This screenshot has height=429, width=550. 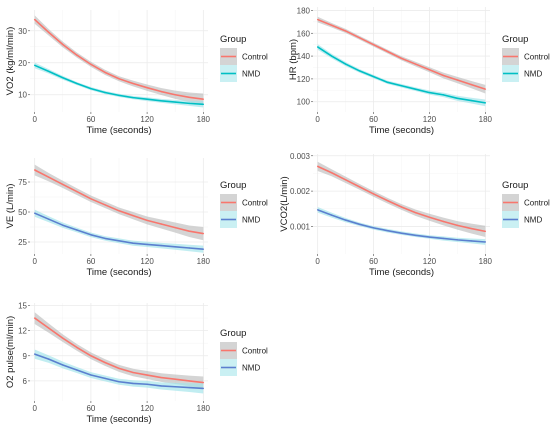 I want to click on legend: Group Control NMD, so click(x=244, y=204).